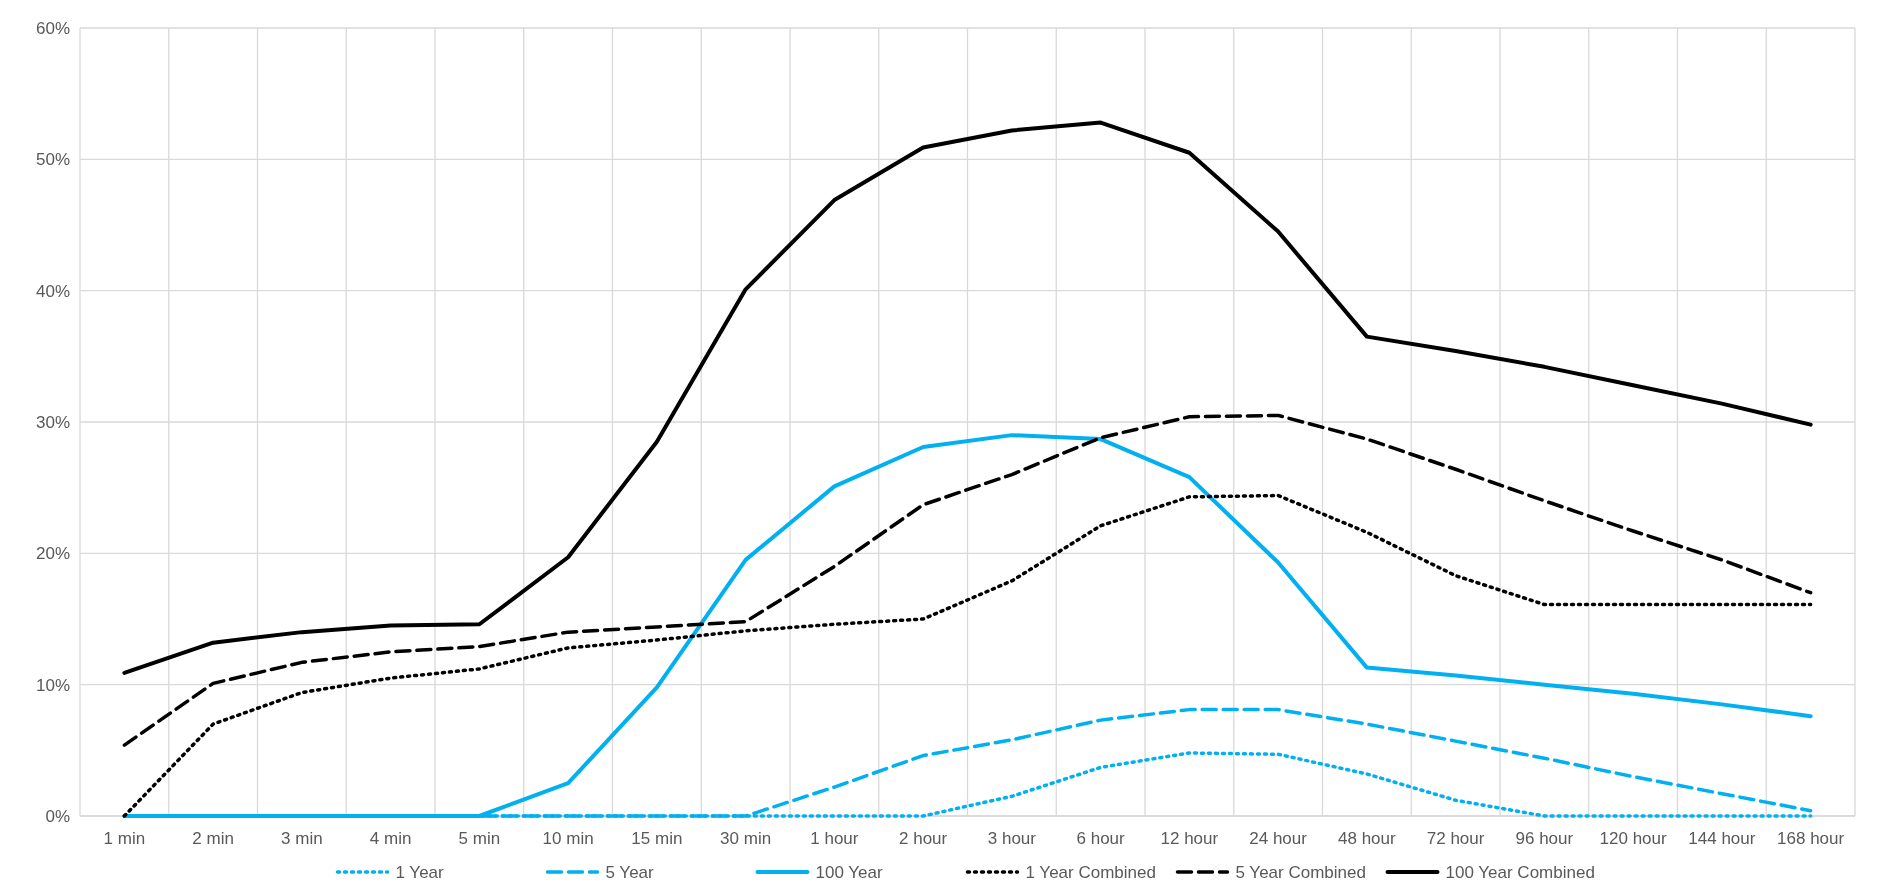  I want to click on y-tick-label: 10%, so click(52, 685).